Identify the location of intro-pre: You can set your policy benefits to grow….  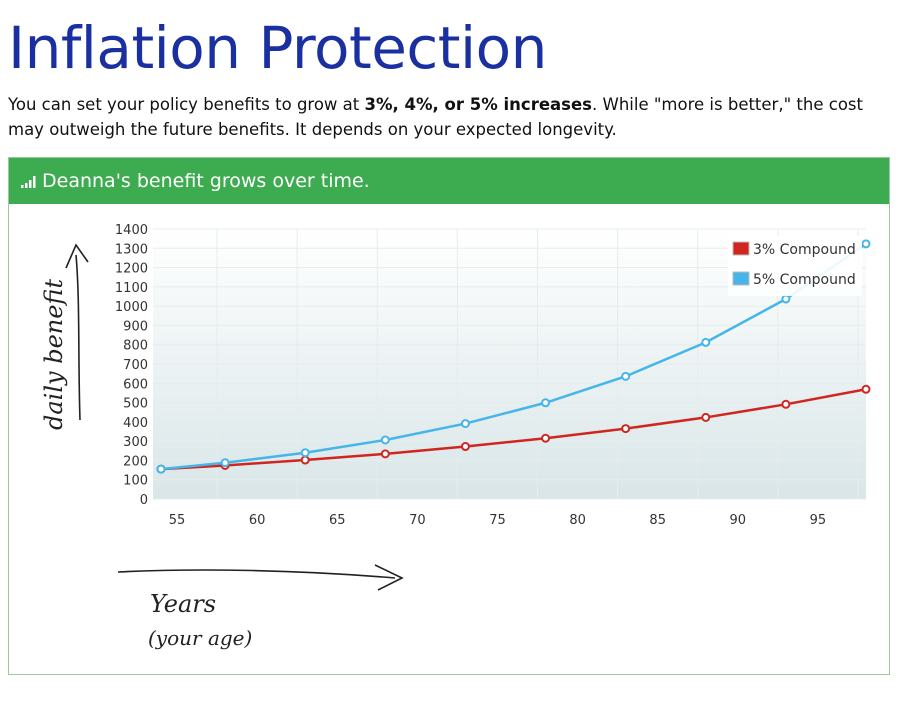
(186, 104).